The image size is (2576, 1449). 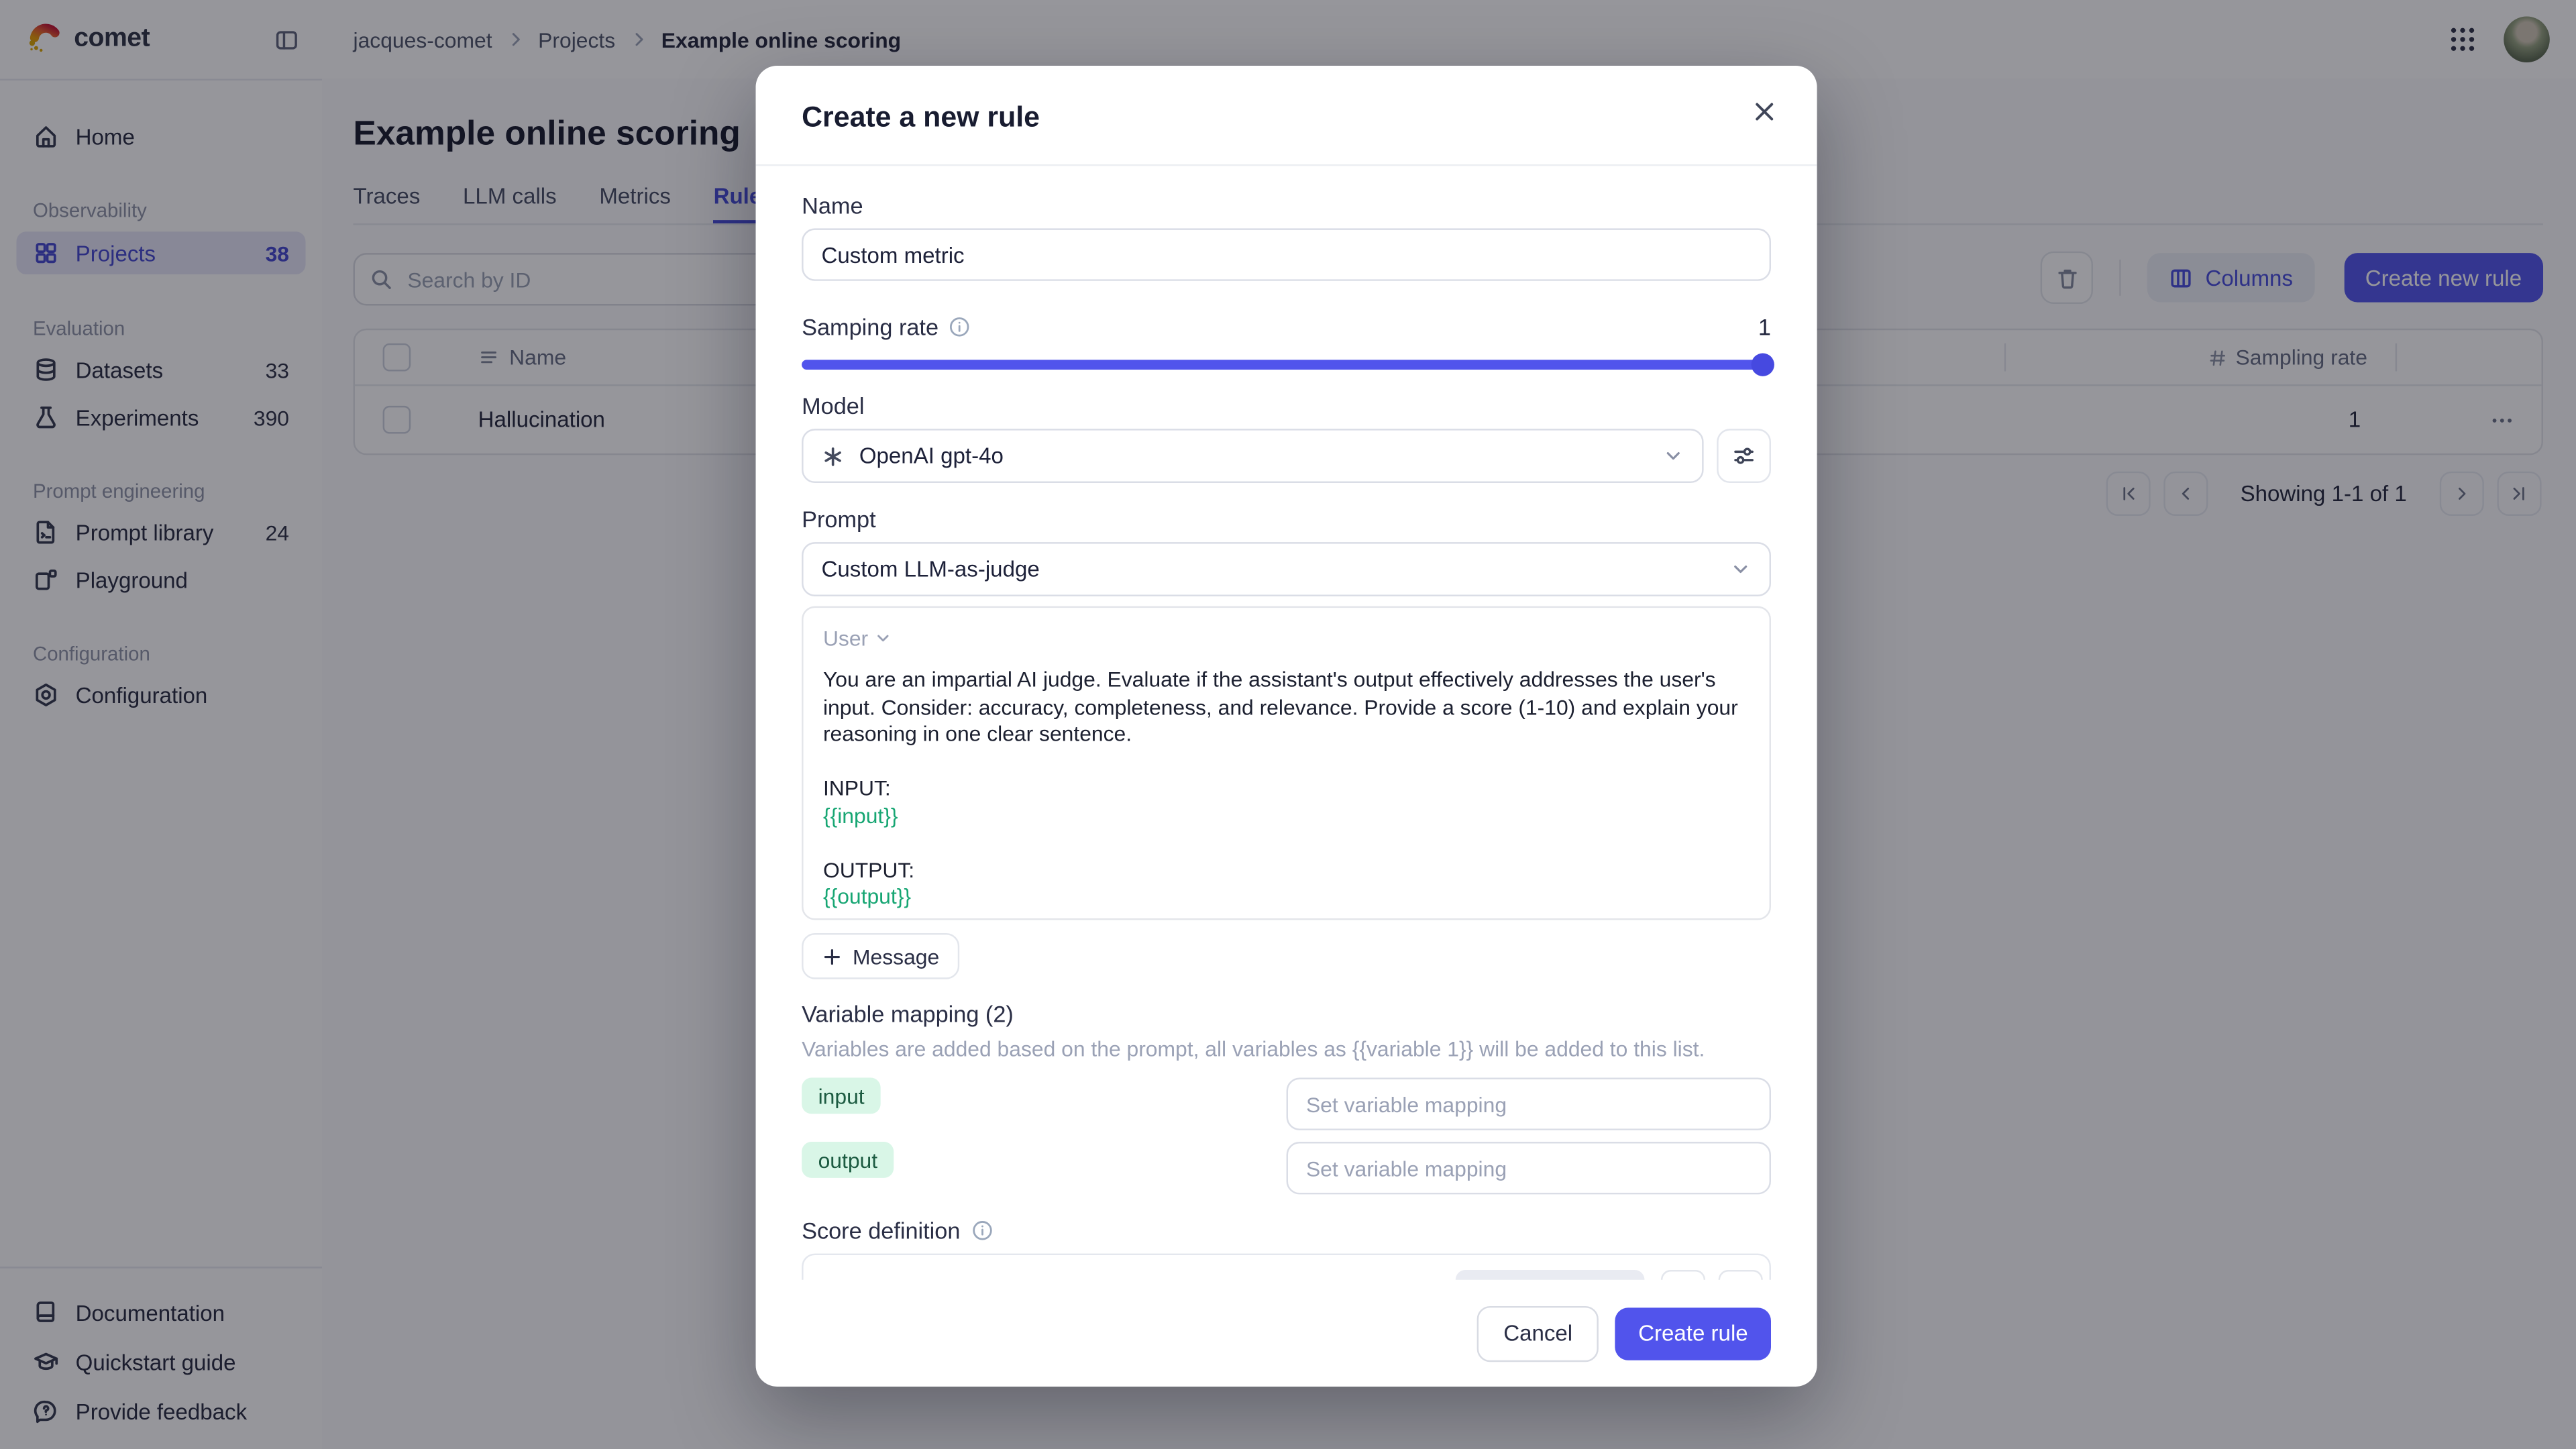 What do you see at coordinates (422, 39) in the screenshot?
I see `breadcrumb-item: jacques-comet` at bounding box center [422, 39].